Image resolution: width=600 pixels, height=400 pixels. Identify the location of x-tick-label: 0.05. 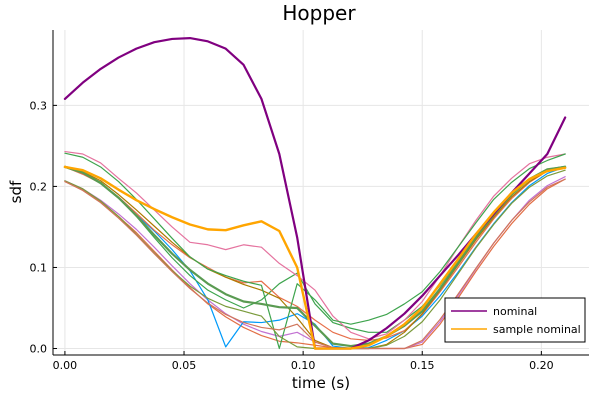
(184, 365).